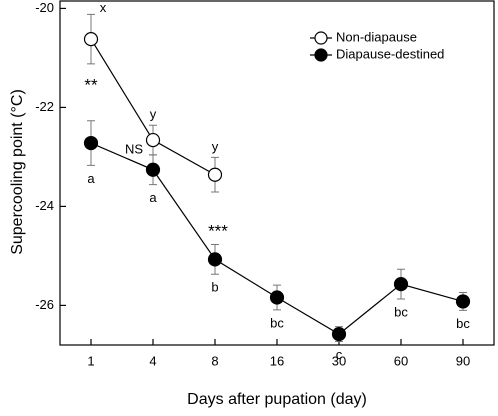 The height and width of the screenshot is (416, 498). What do you see at coordinates (44, 106) in the screenshot?
I see `y-tick-label: -22` at bounding box center [44, 106].